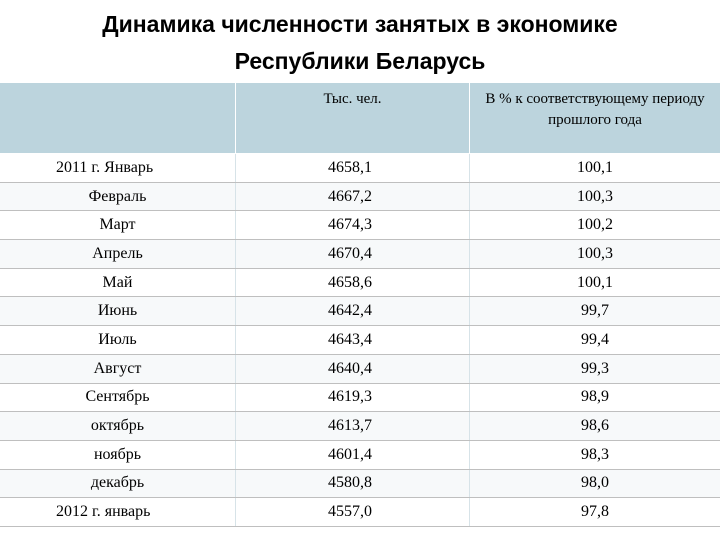  What do you see at coordinates (353, 454) in the screenshot?
I see `cell-thousands: 4601,4` at bounding box center [353, 454].